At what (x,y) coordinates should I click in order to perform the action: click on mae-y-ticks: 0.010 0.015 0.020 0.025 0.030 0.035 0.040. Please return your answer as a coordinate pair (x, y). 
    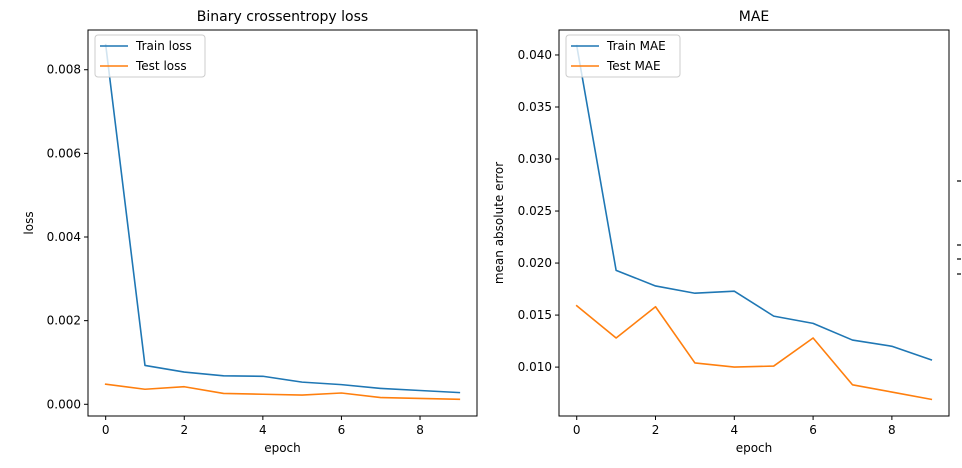
    Looking at the image, I should click on (538, 211).